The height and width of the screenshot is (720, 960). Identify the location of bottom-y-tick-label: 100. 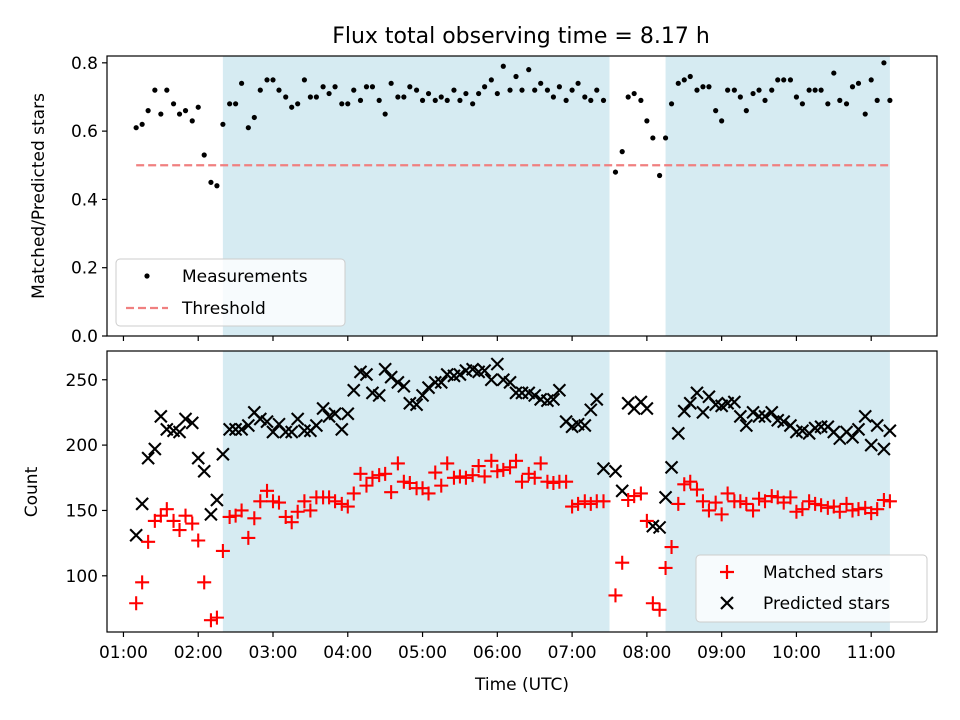
(82, 577).